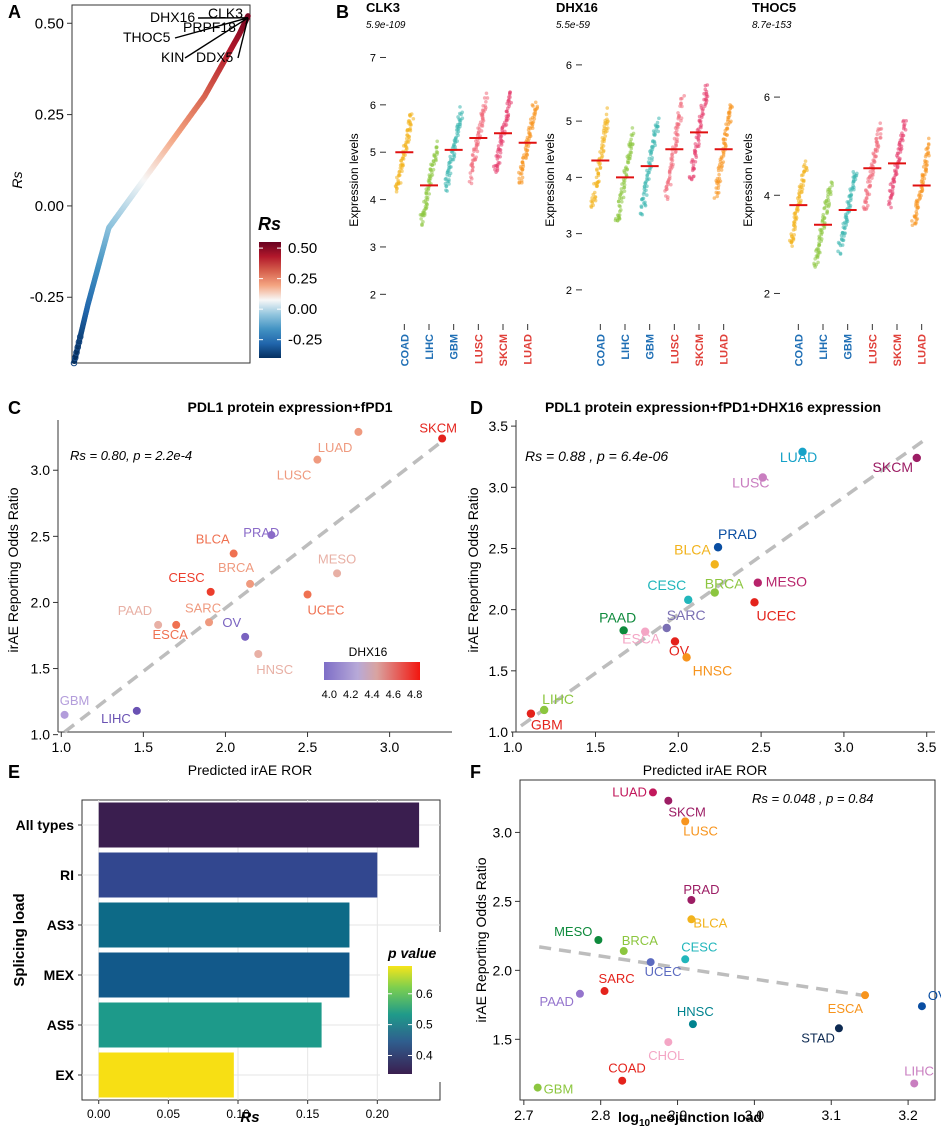 The image size is (941, 1128). Describe the element at coordinates (921, 1006) in the screenshot. I see `panel-f-point-ov` at that location.